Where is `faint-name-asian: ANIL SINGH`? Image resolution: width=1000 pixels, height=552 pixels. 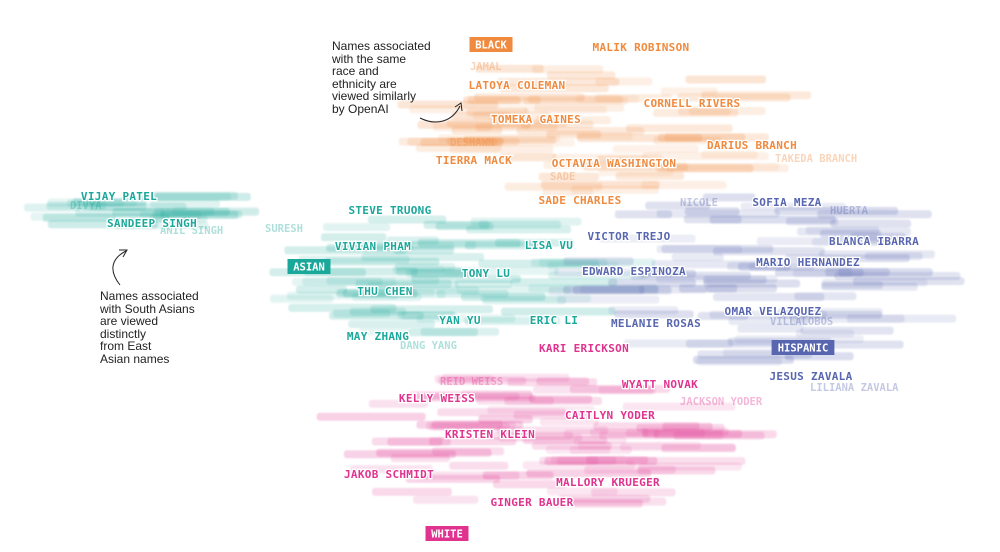
faint-name-asian: ANIL SINGH is located at coordinates (191, 231).